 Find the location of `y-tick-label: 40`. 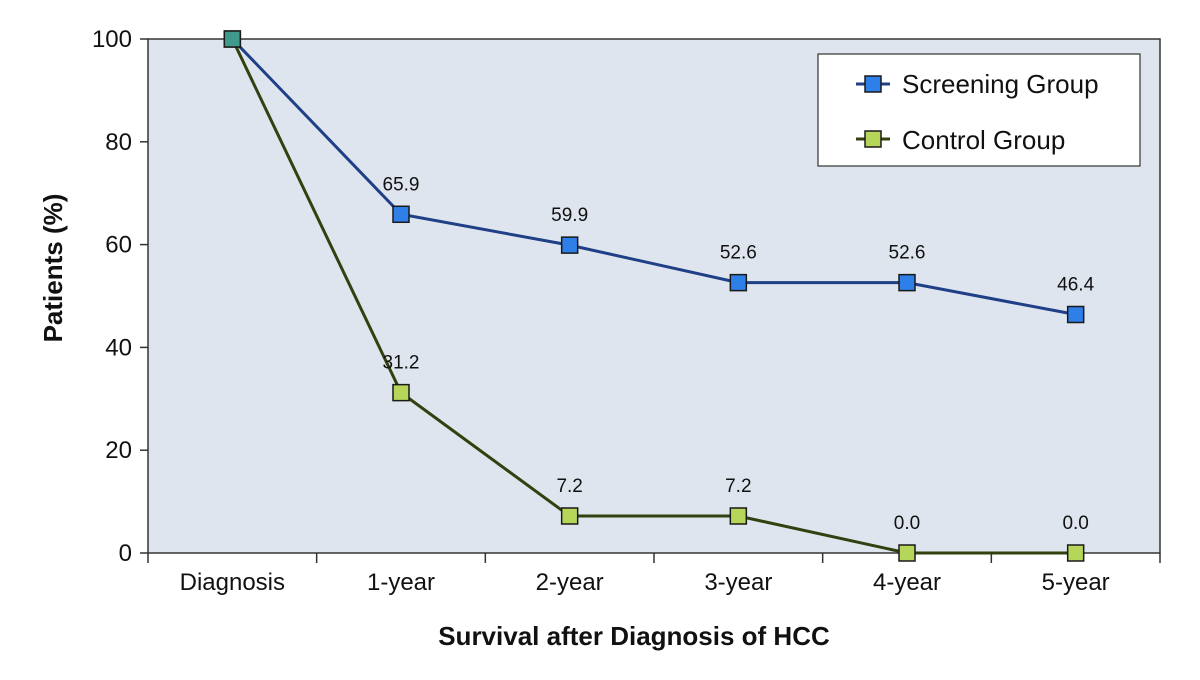

y-tick-label: 40 is located at coordinates (118, 347).